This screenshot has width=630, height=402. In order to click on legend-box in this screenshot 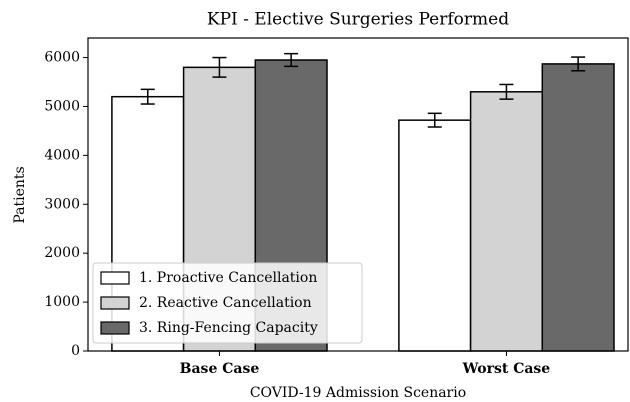, I will do `click(227, 303)`.